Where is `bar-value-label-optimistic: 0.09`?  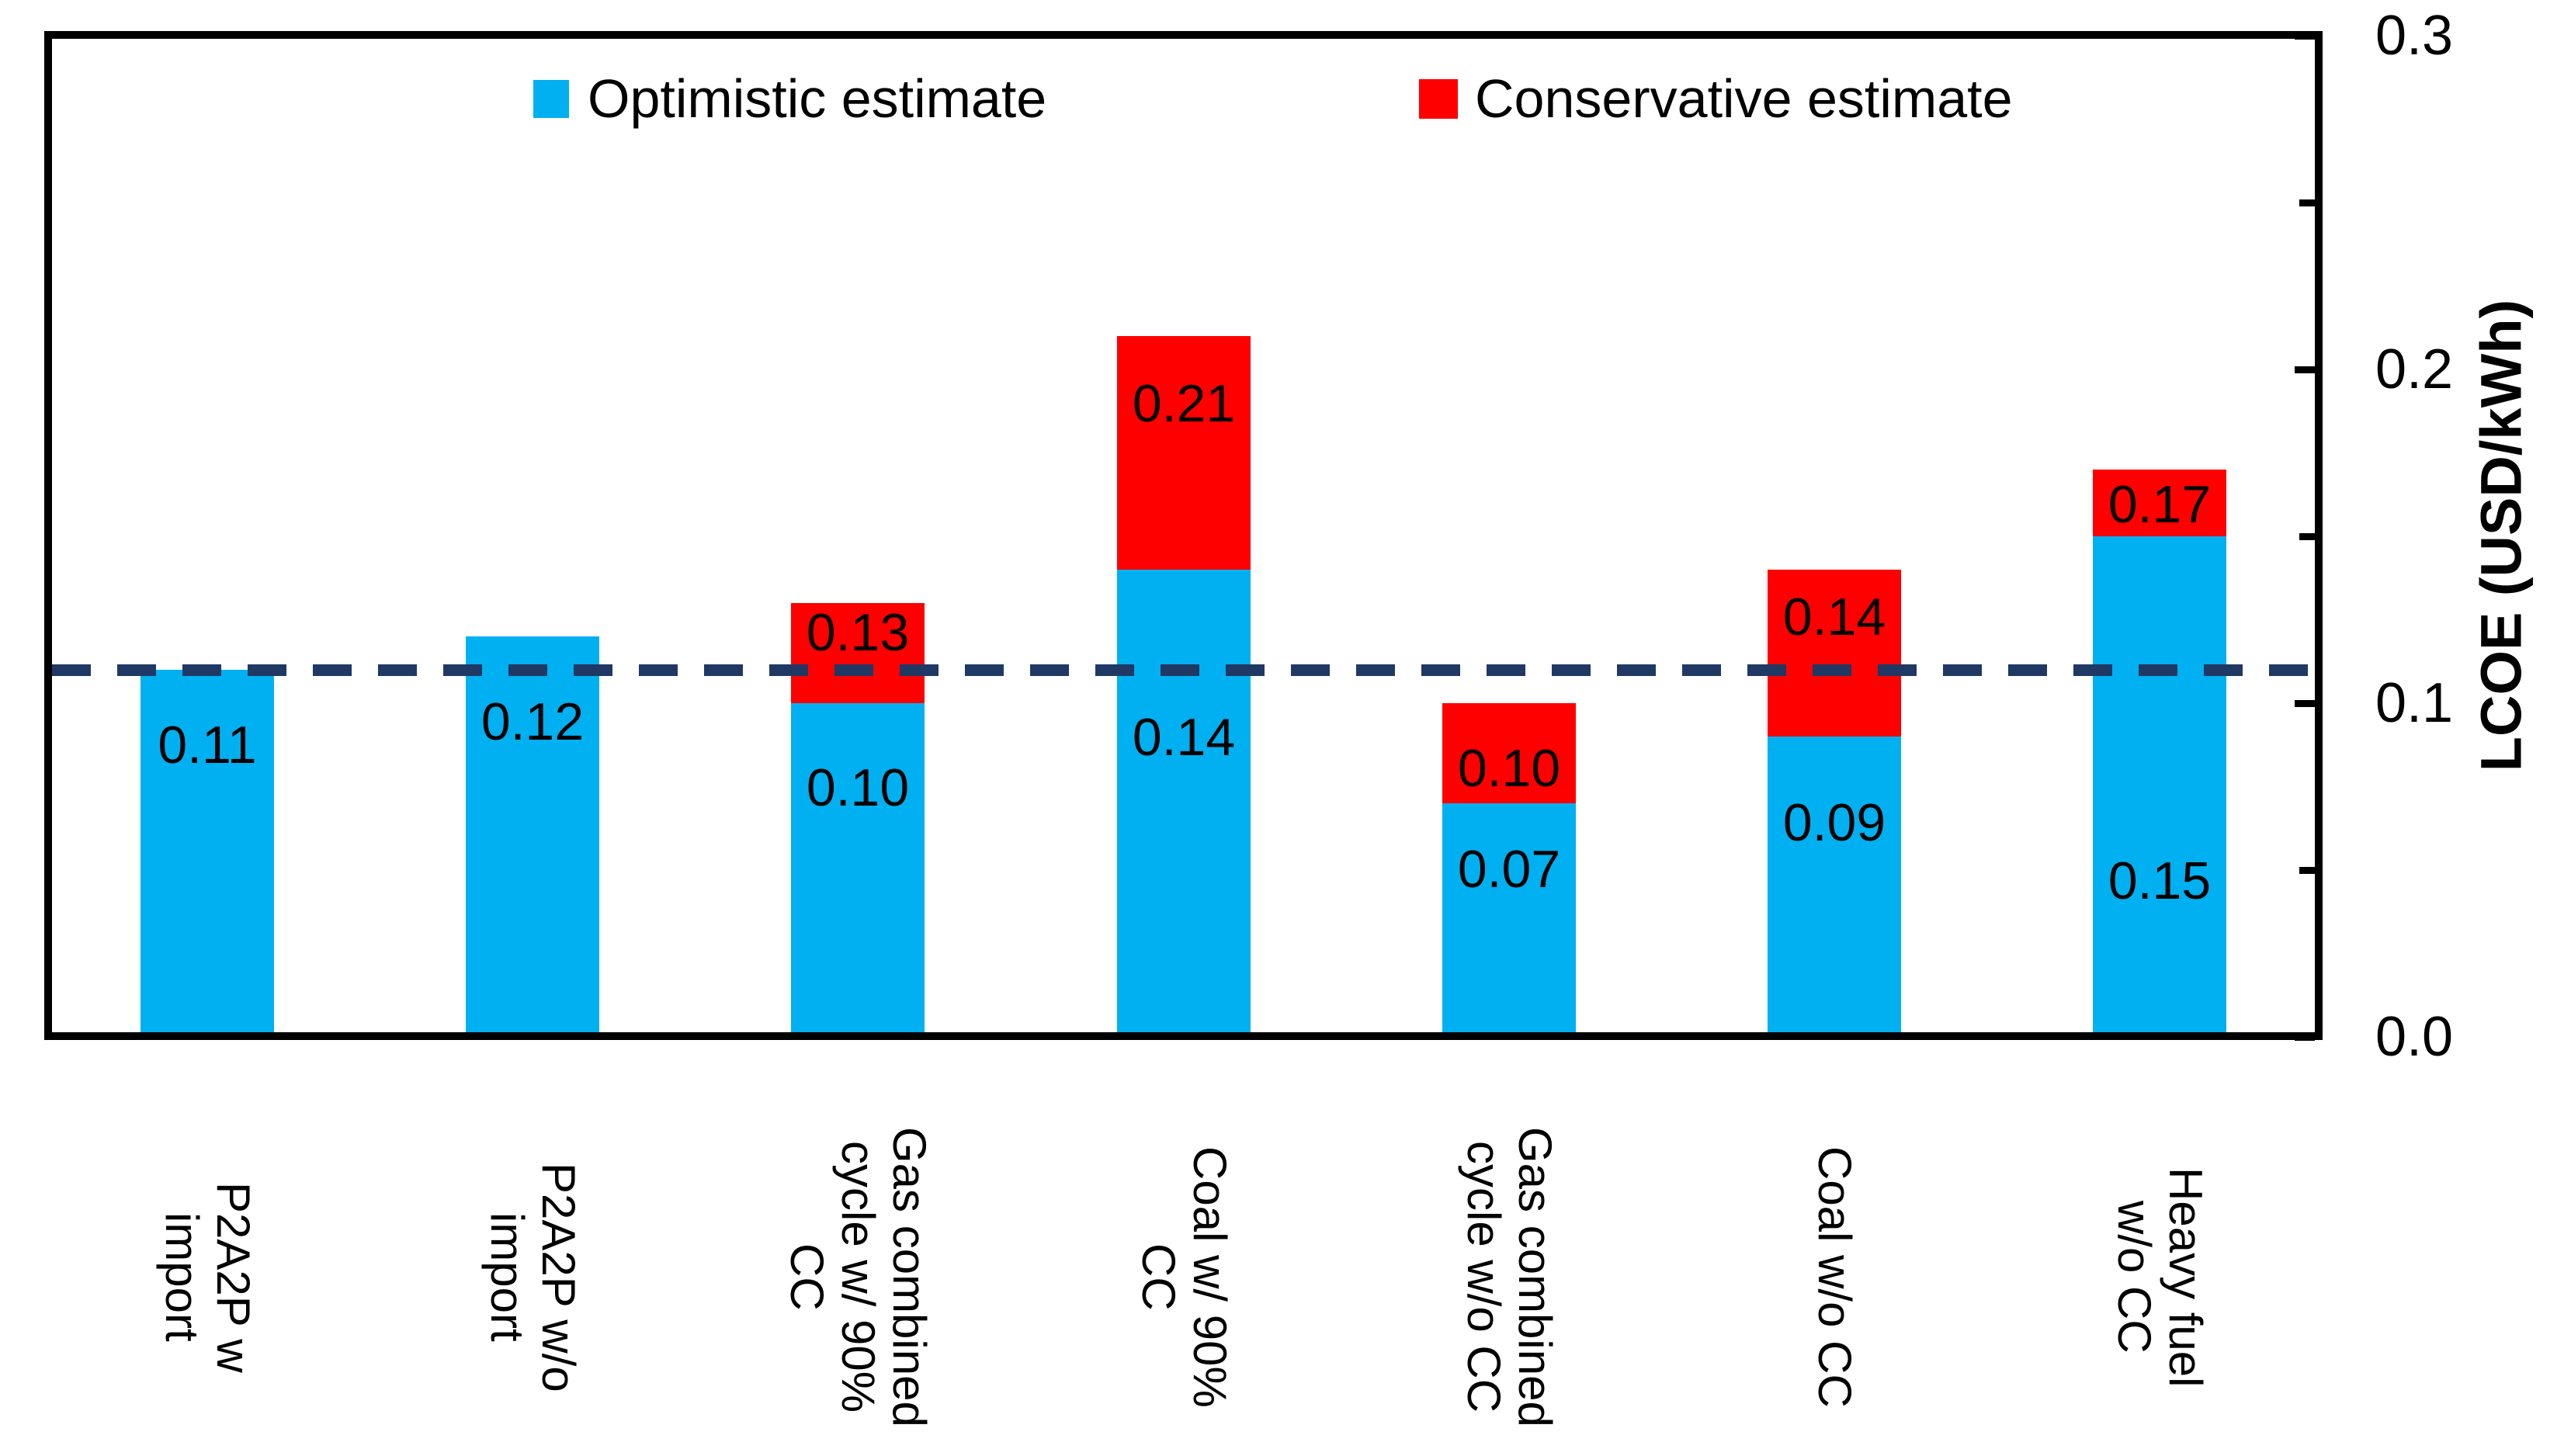
bar-value-label-optimistic: 0.09 is located at coordinates (1834, 823).